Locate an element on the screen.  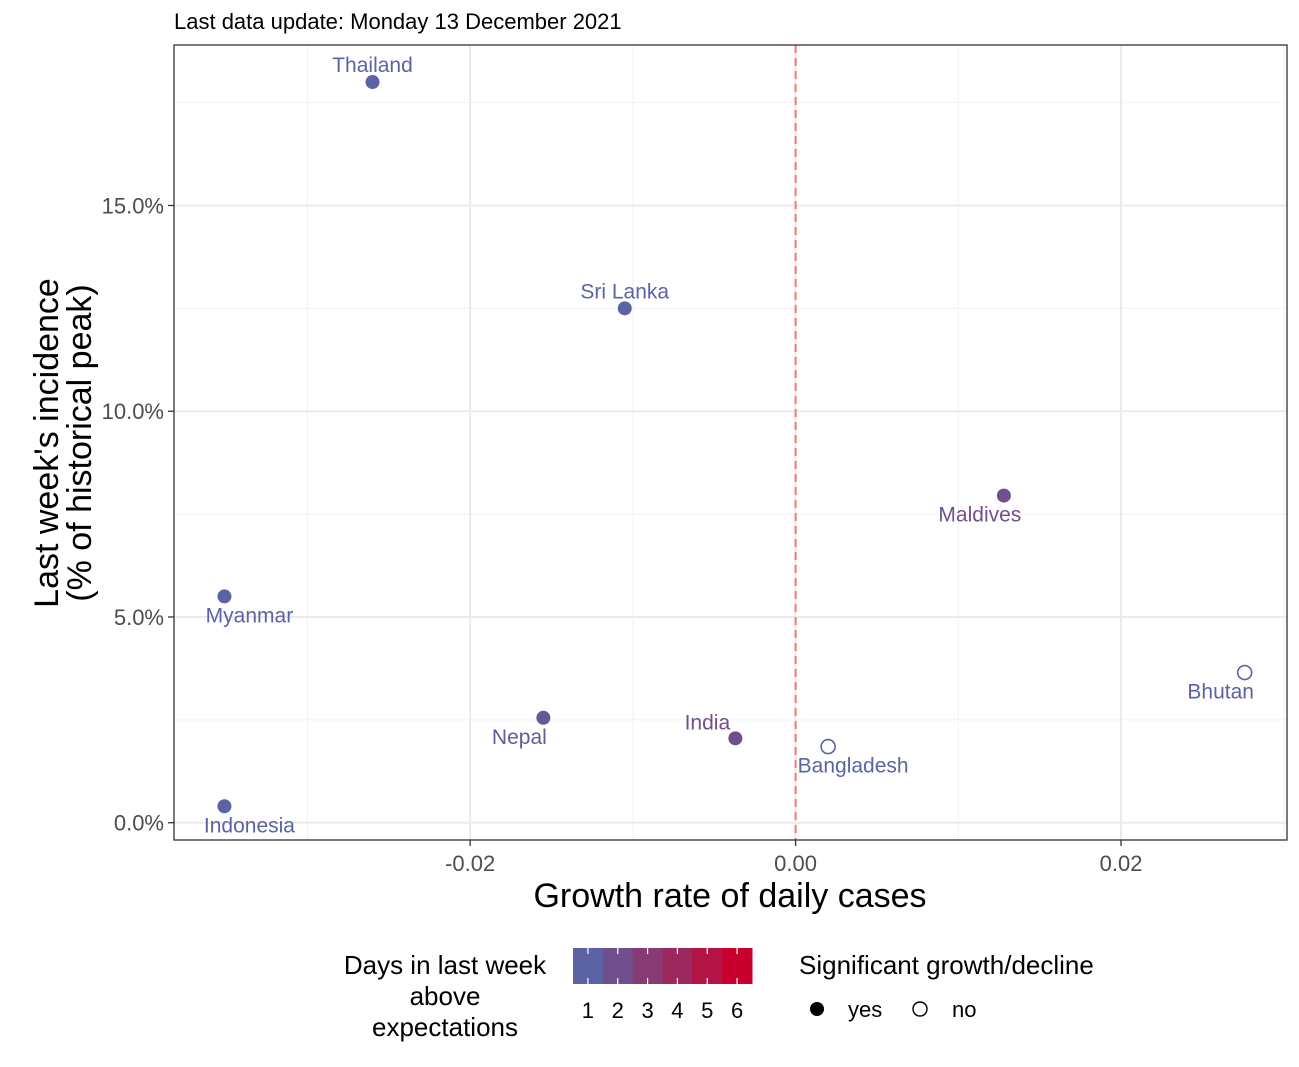
point-label-indonesia: Indonesia is located at coordinates (249, 825).